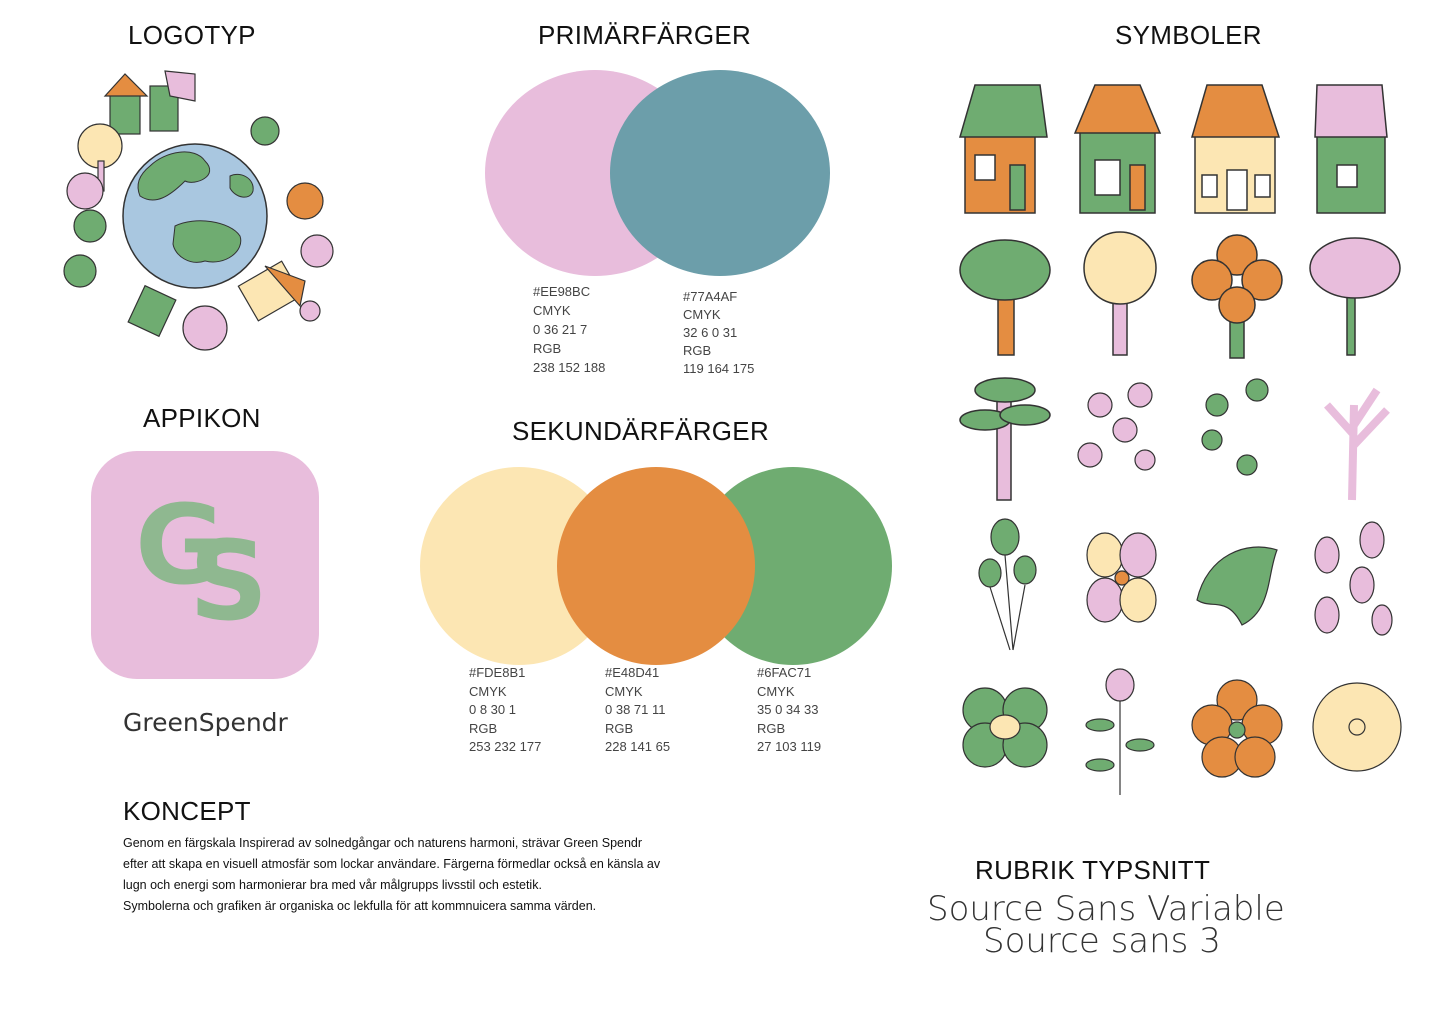  Describe the element at coordinates (492, 709) in the screenshot. I see `cmyk-value: 0 8 30 1` at that location.